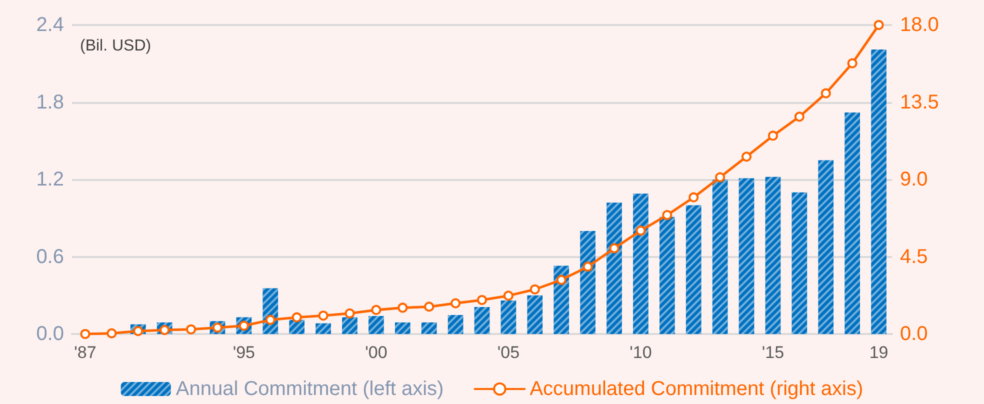  Describe the element at coordinates (919, 25) in the screenshot. I see `y2-tick-label: 18.0` at that location.